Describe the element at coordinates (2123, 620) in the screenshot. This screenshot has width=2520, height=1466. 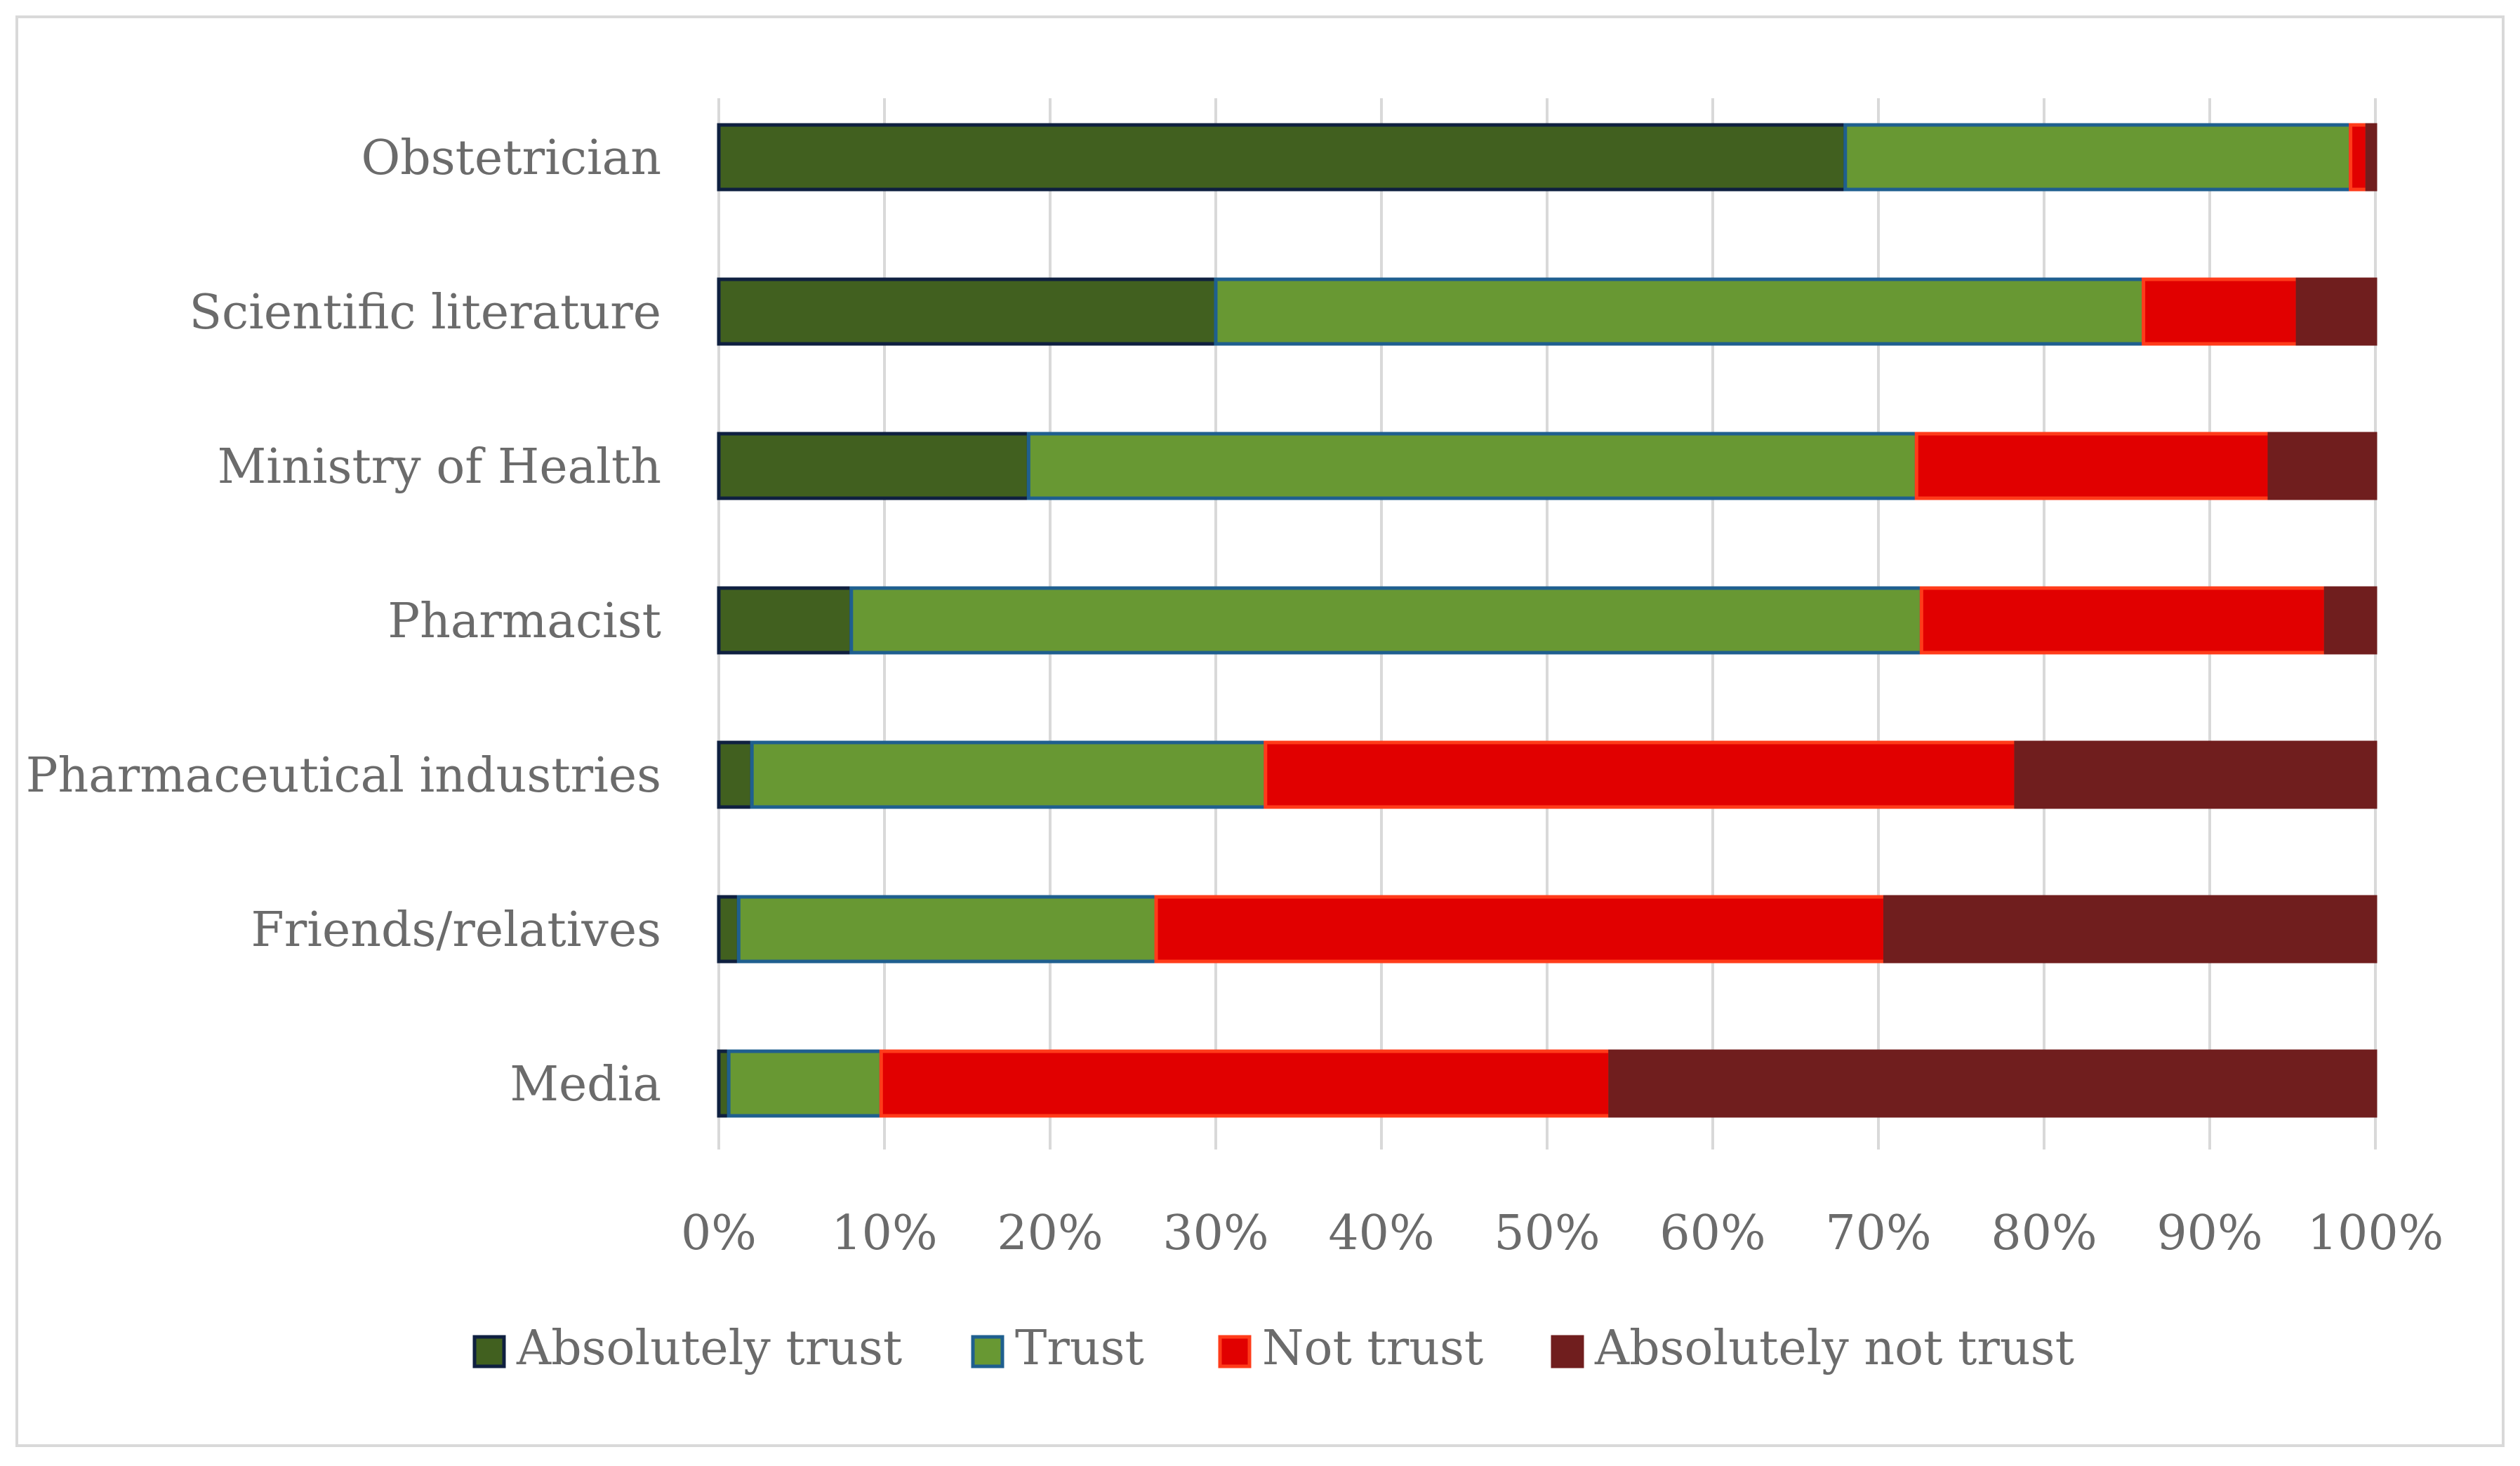
I see `bar-pharmacist-not-trust` at that location.